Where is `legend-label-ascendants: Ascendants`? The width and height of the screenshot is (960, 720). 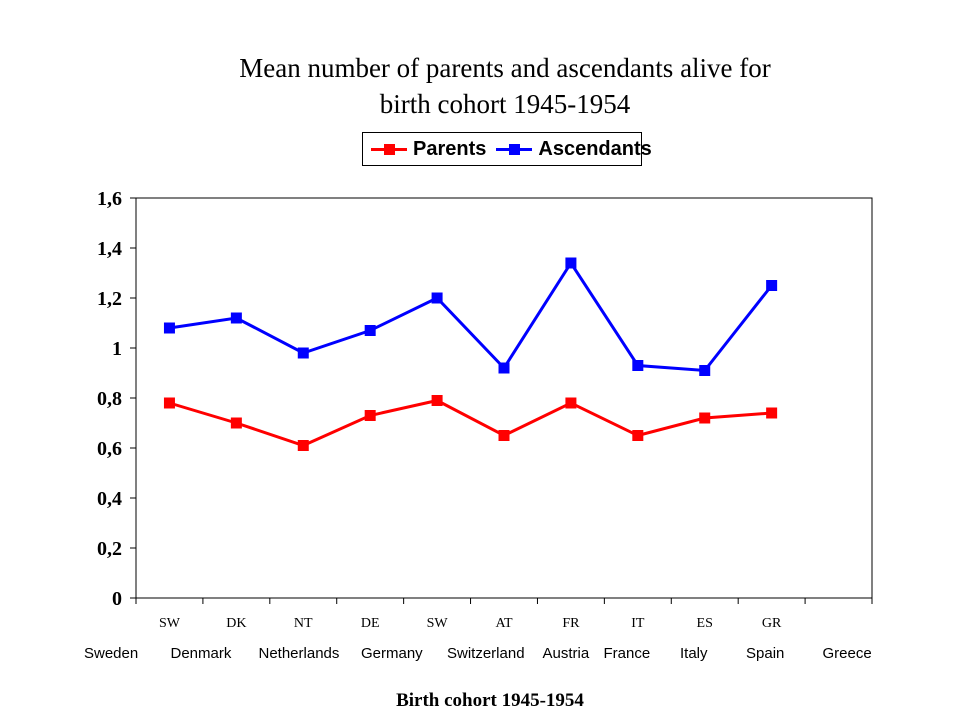
legend-label-ascendants: Ascendants is located at coordinates (595, 148).